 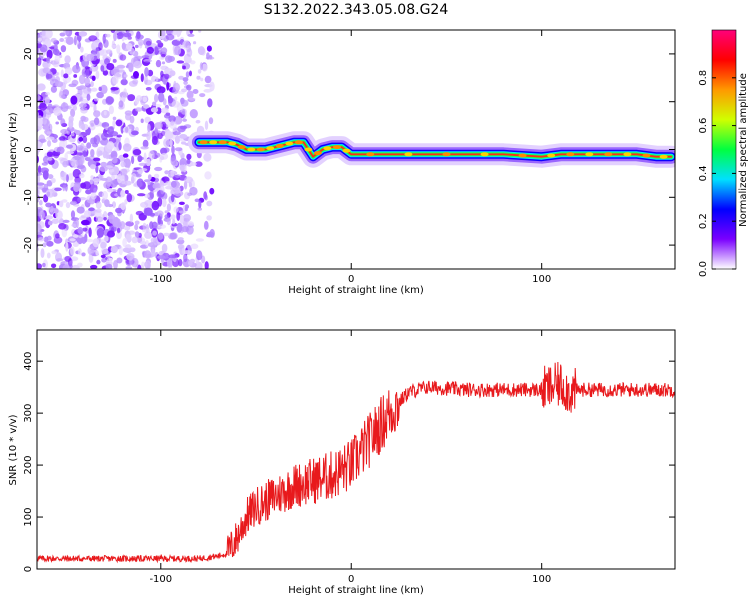 What do you see at coordinates (703, 269) in the screenshot?
I see `colorbar-tick-label: 0.0` at bounding box center [703, 269].